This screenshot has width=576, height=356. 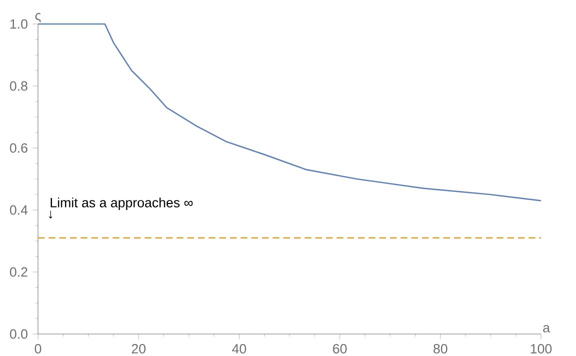 What do you see at coordinates (50, 214) in the screenshot?
I see `annotation: ↓` at bounding box center [50, 214].